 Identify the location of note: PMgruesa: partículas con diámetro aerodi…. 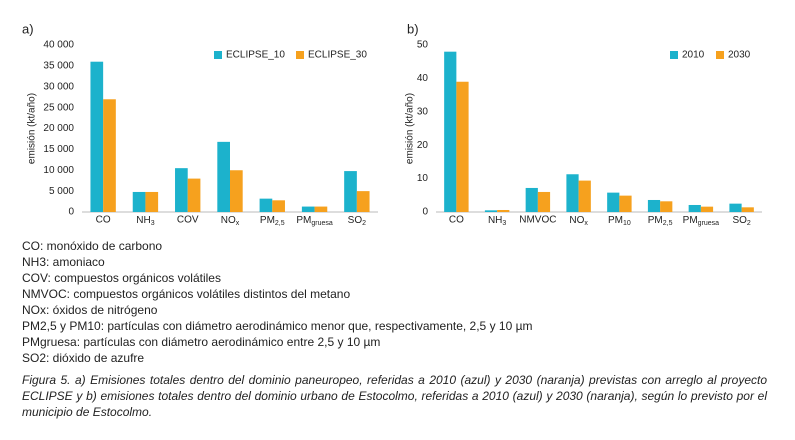
(201, 342).